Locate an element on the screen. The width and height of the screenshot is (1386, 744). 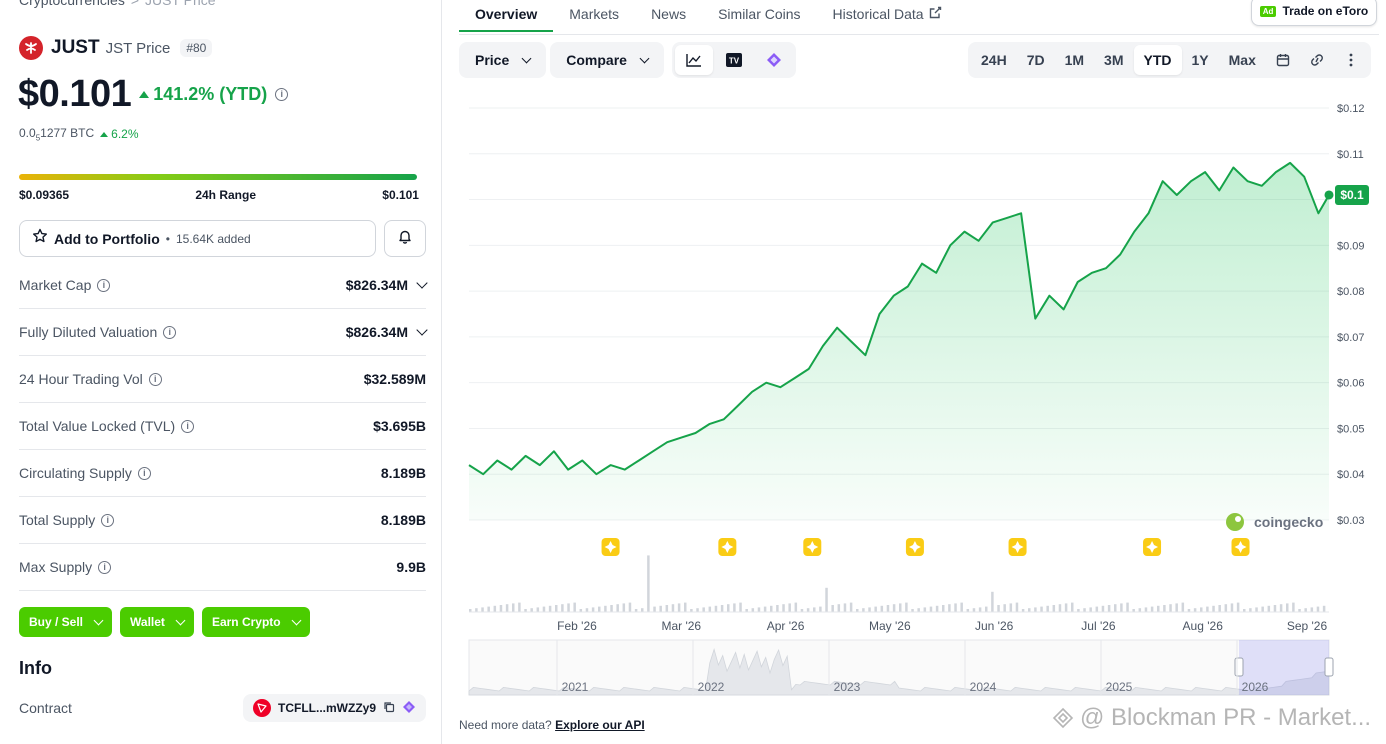
cta-row: Buy / Sell Wallet Earn Crypto is located at coordinates (164, 622).